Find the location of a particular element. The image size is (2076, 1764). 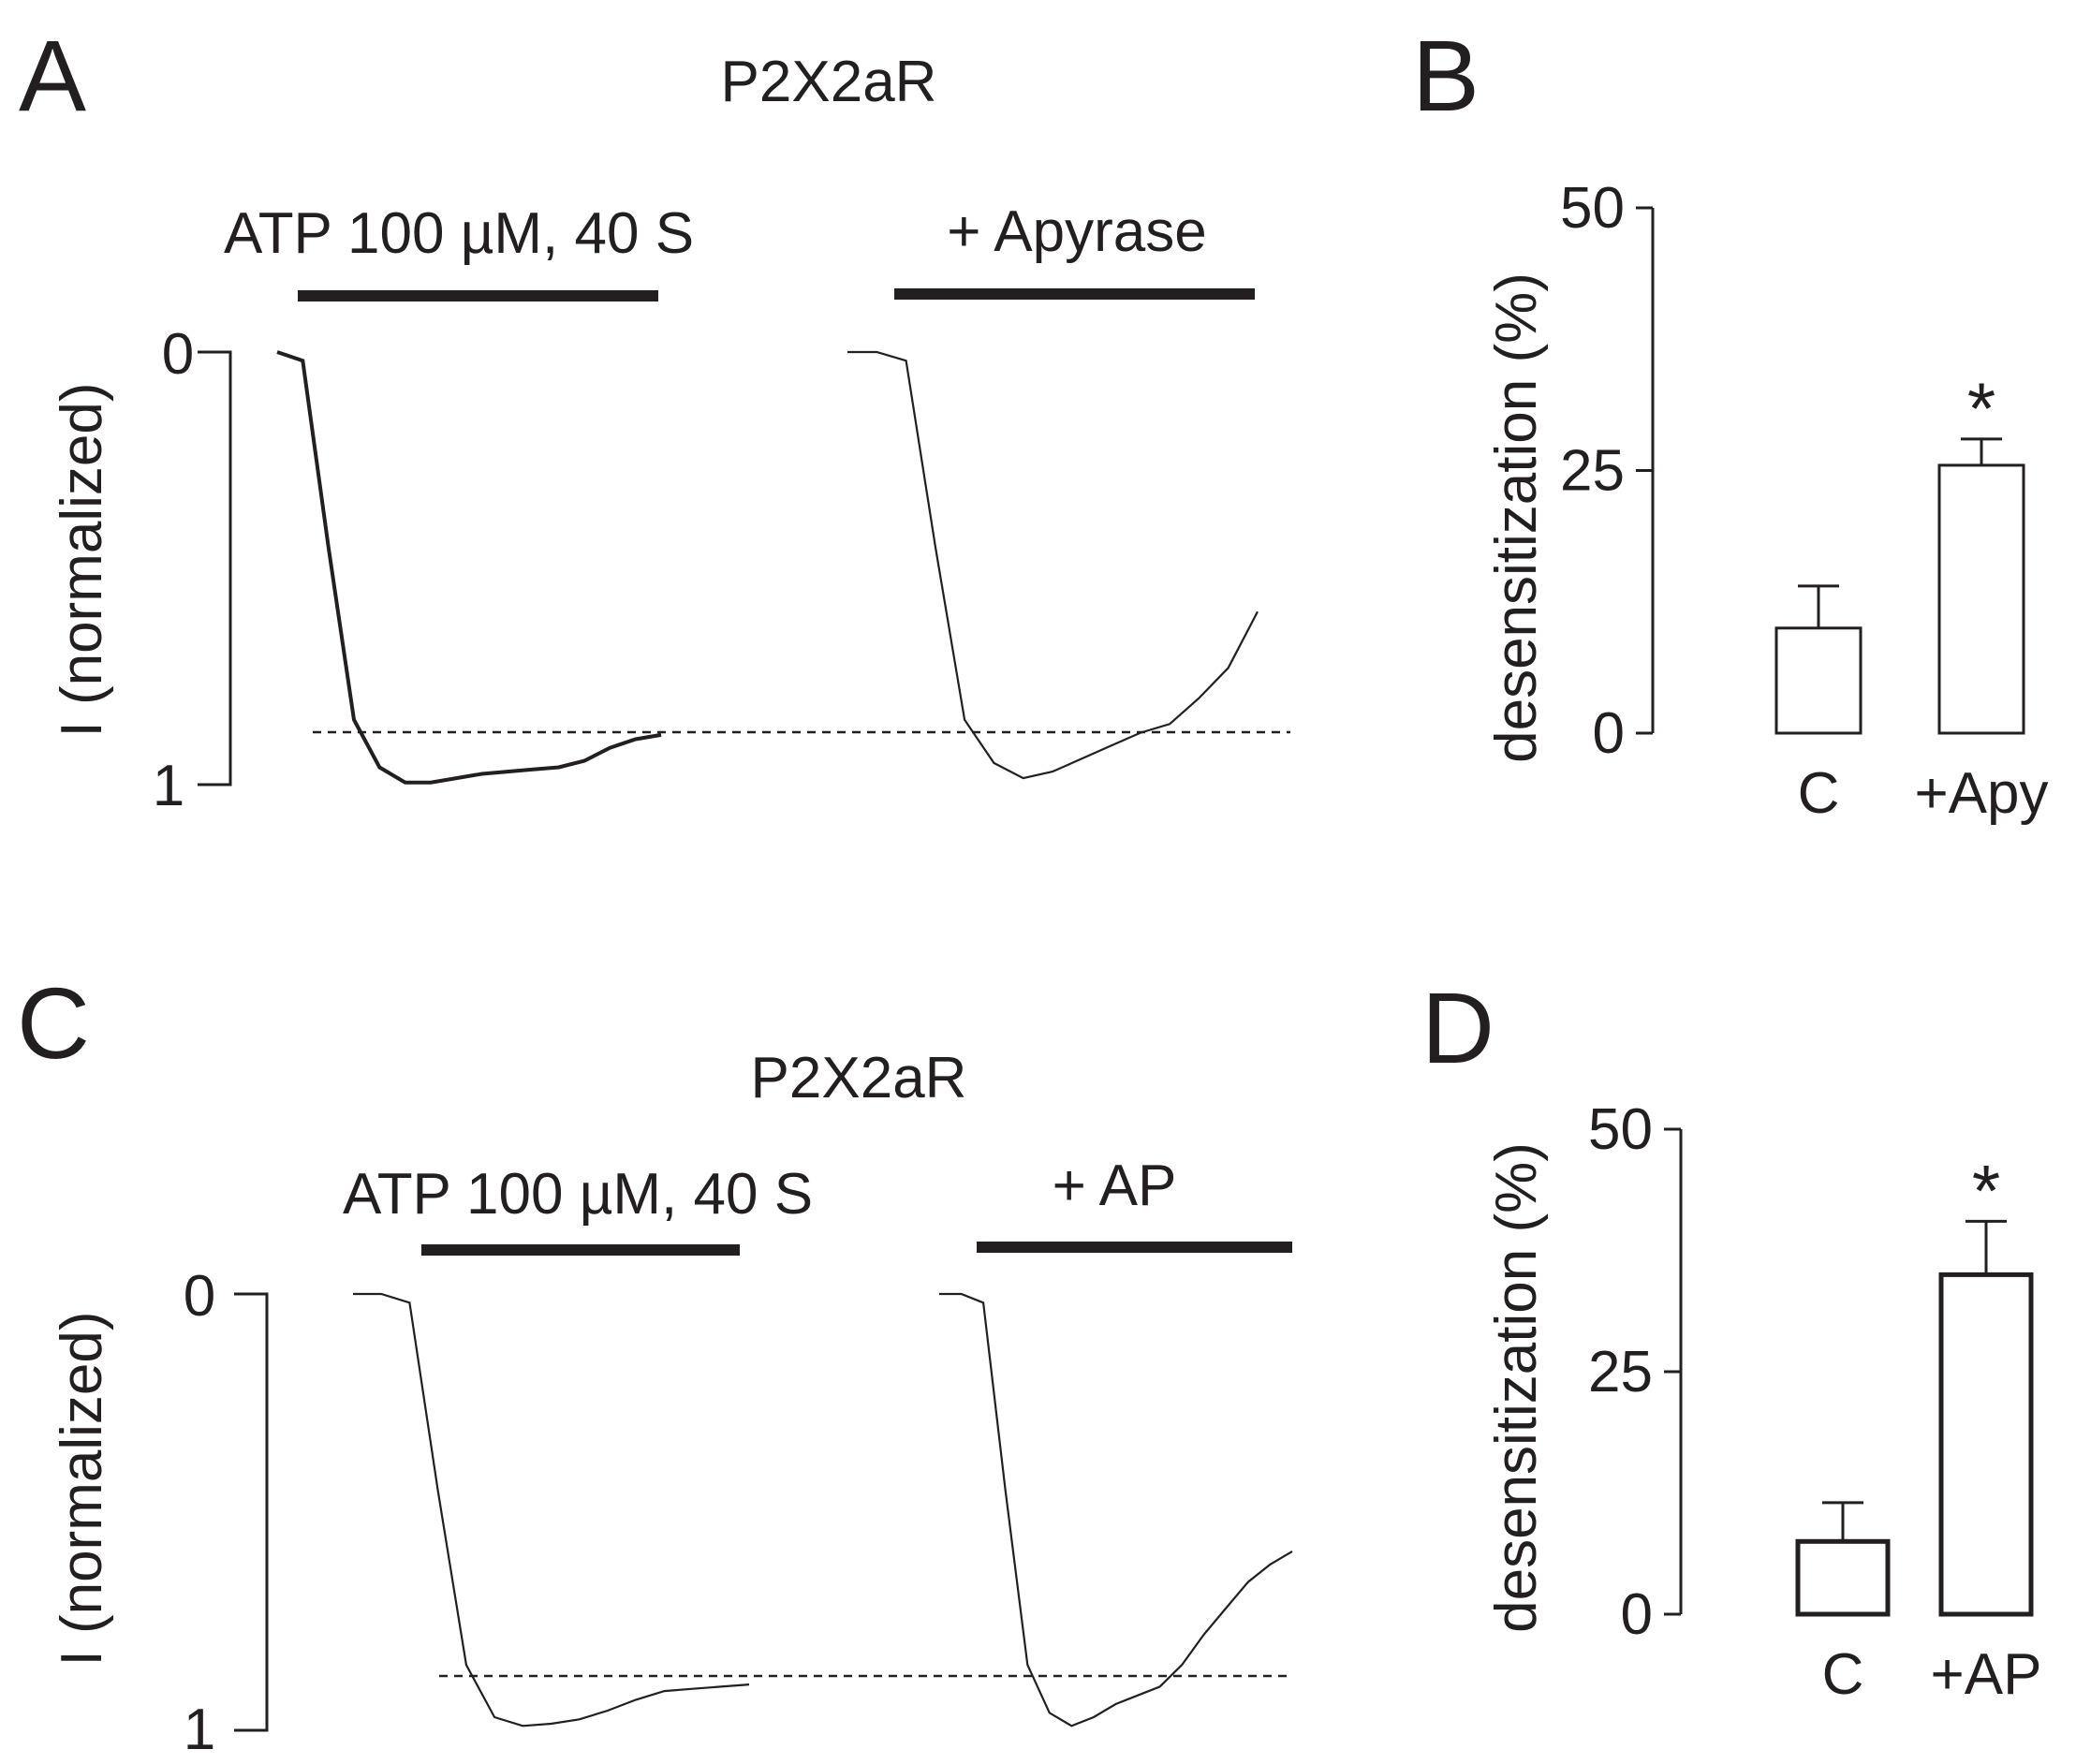

panel-d-ticks: 0 25 50 is located at coordinates (1634, 1372).